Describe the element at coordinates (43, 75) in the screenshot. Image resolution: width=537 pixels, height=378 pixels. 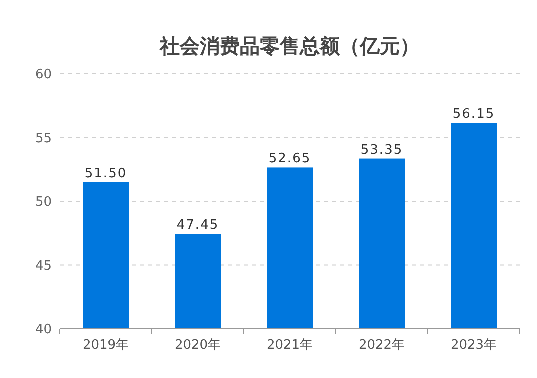
I see `y-tick-label: 60` at that location.